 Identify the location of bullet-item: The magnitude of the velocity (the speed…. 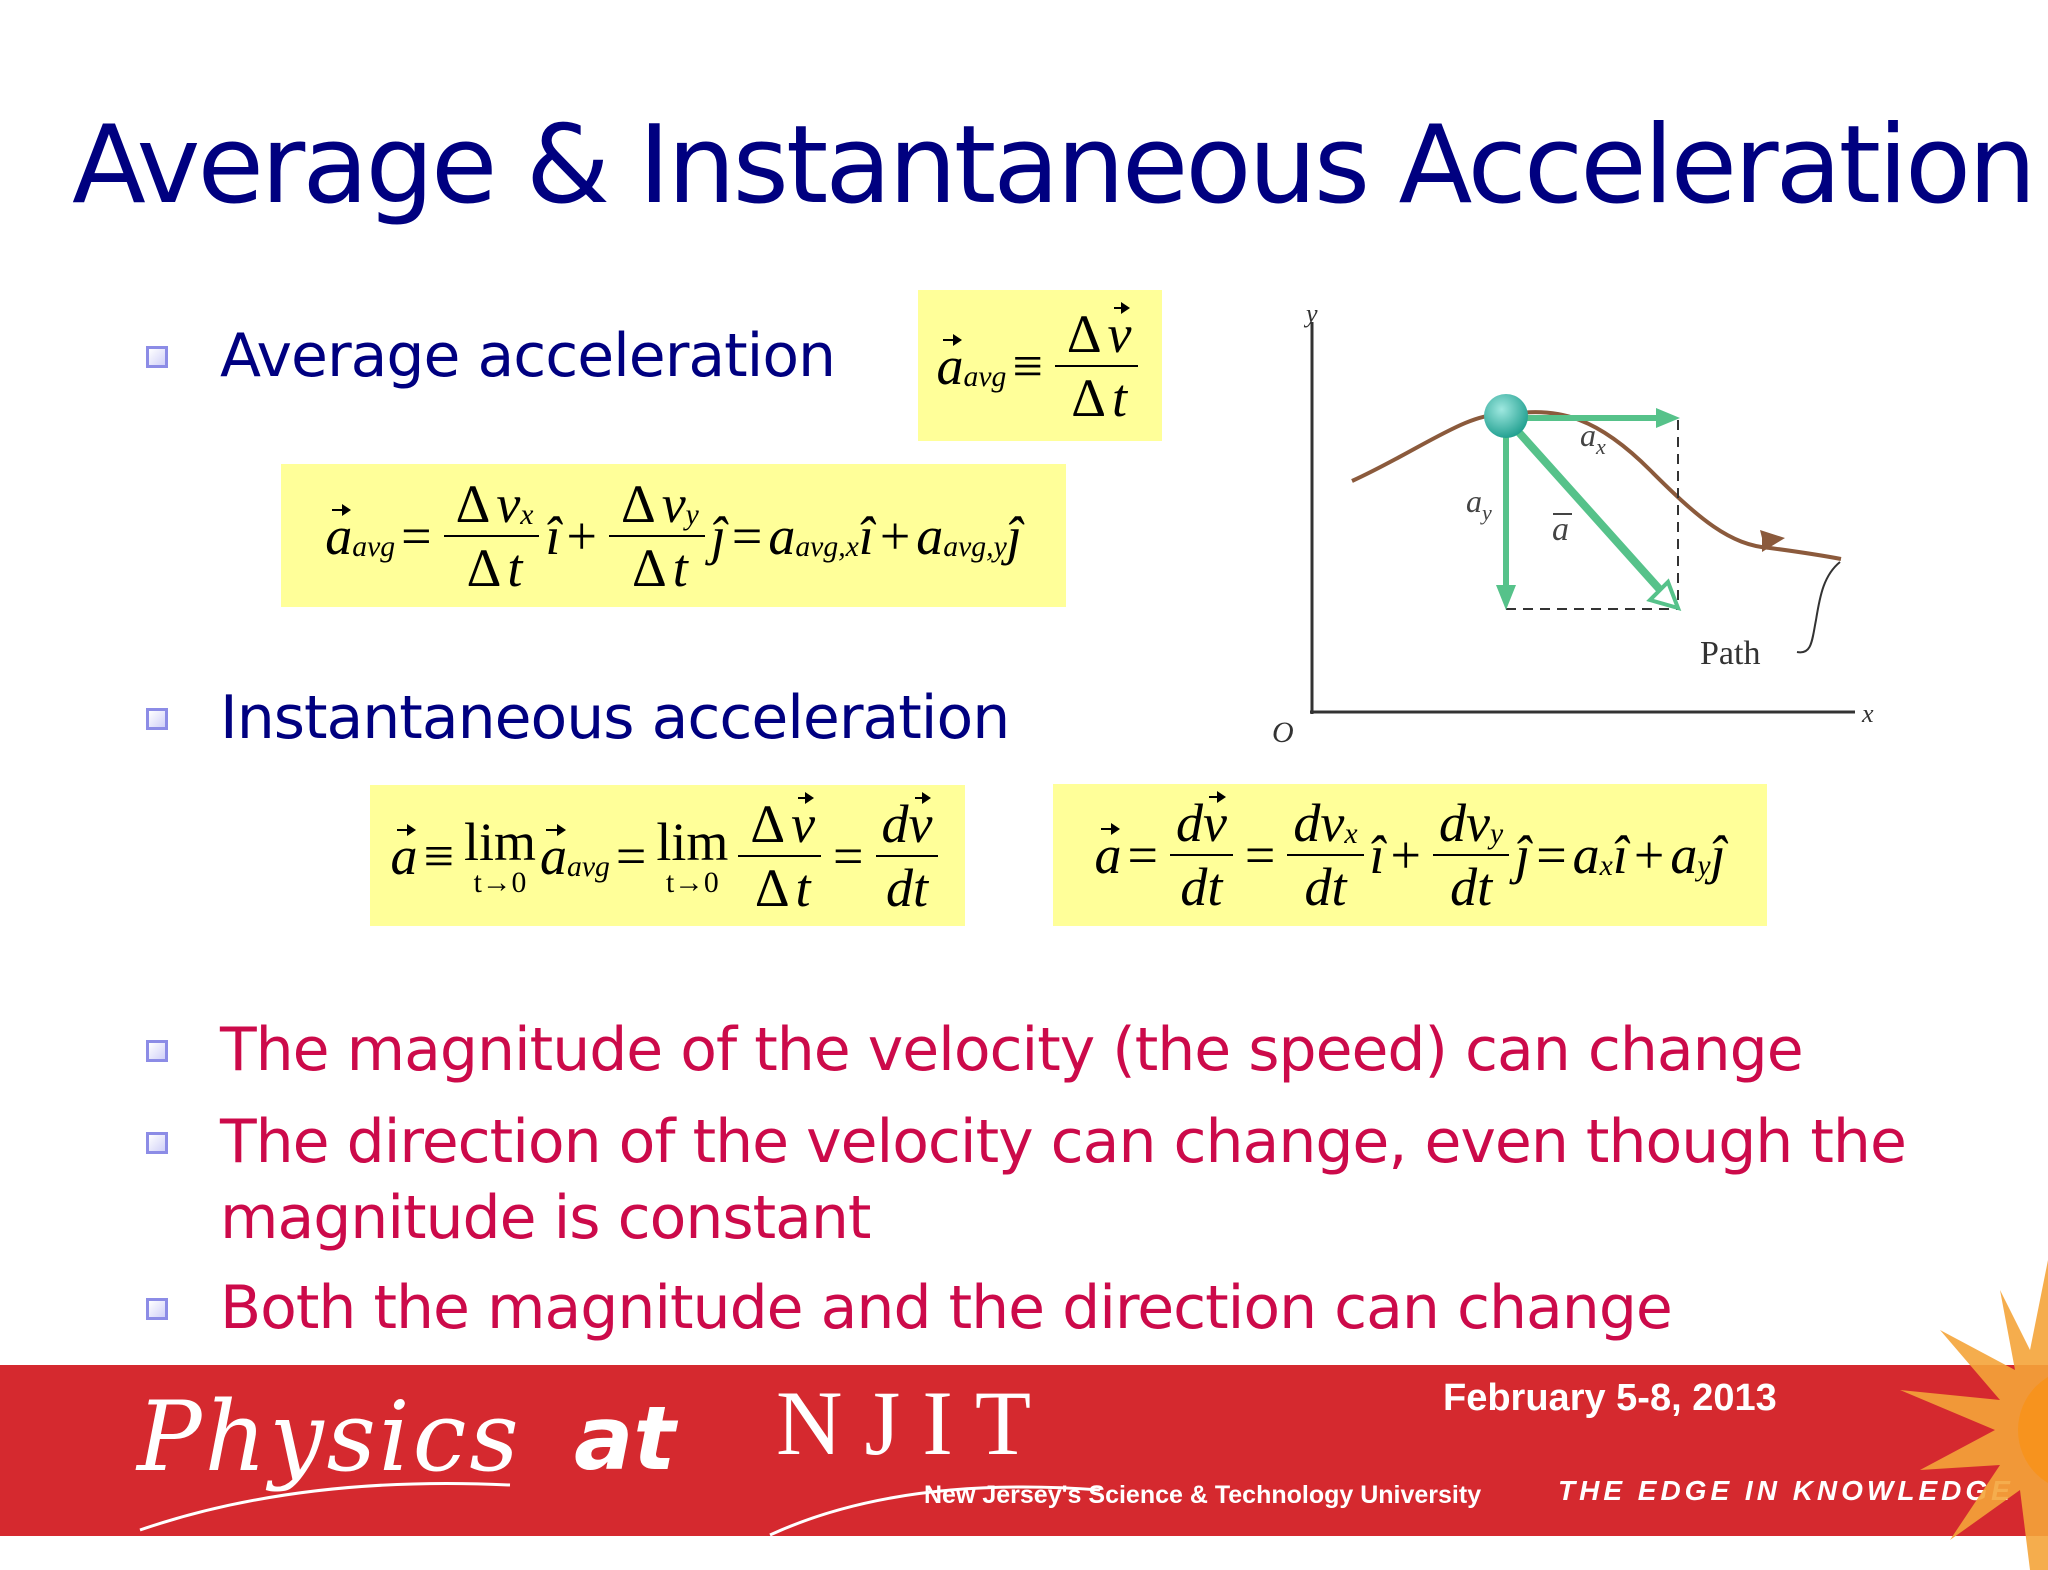
(975, 1050).